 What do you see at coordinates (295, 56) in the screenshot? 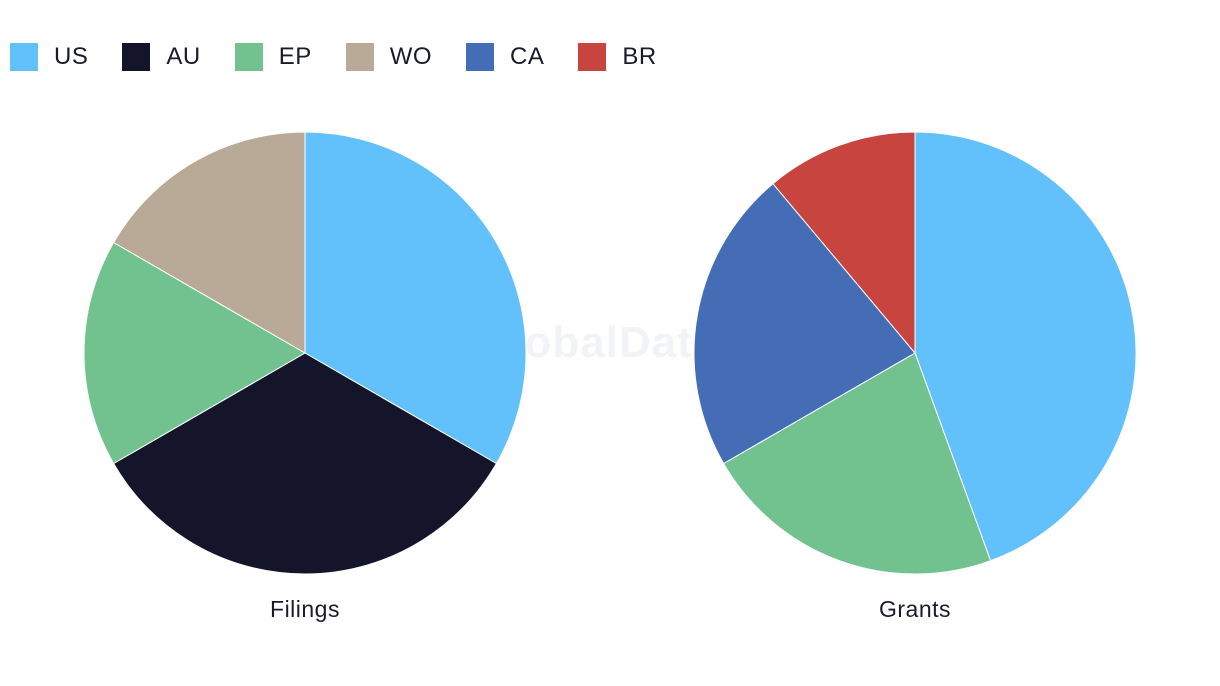
I see `legend-label: EP` at bounding box center [295, 56].